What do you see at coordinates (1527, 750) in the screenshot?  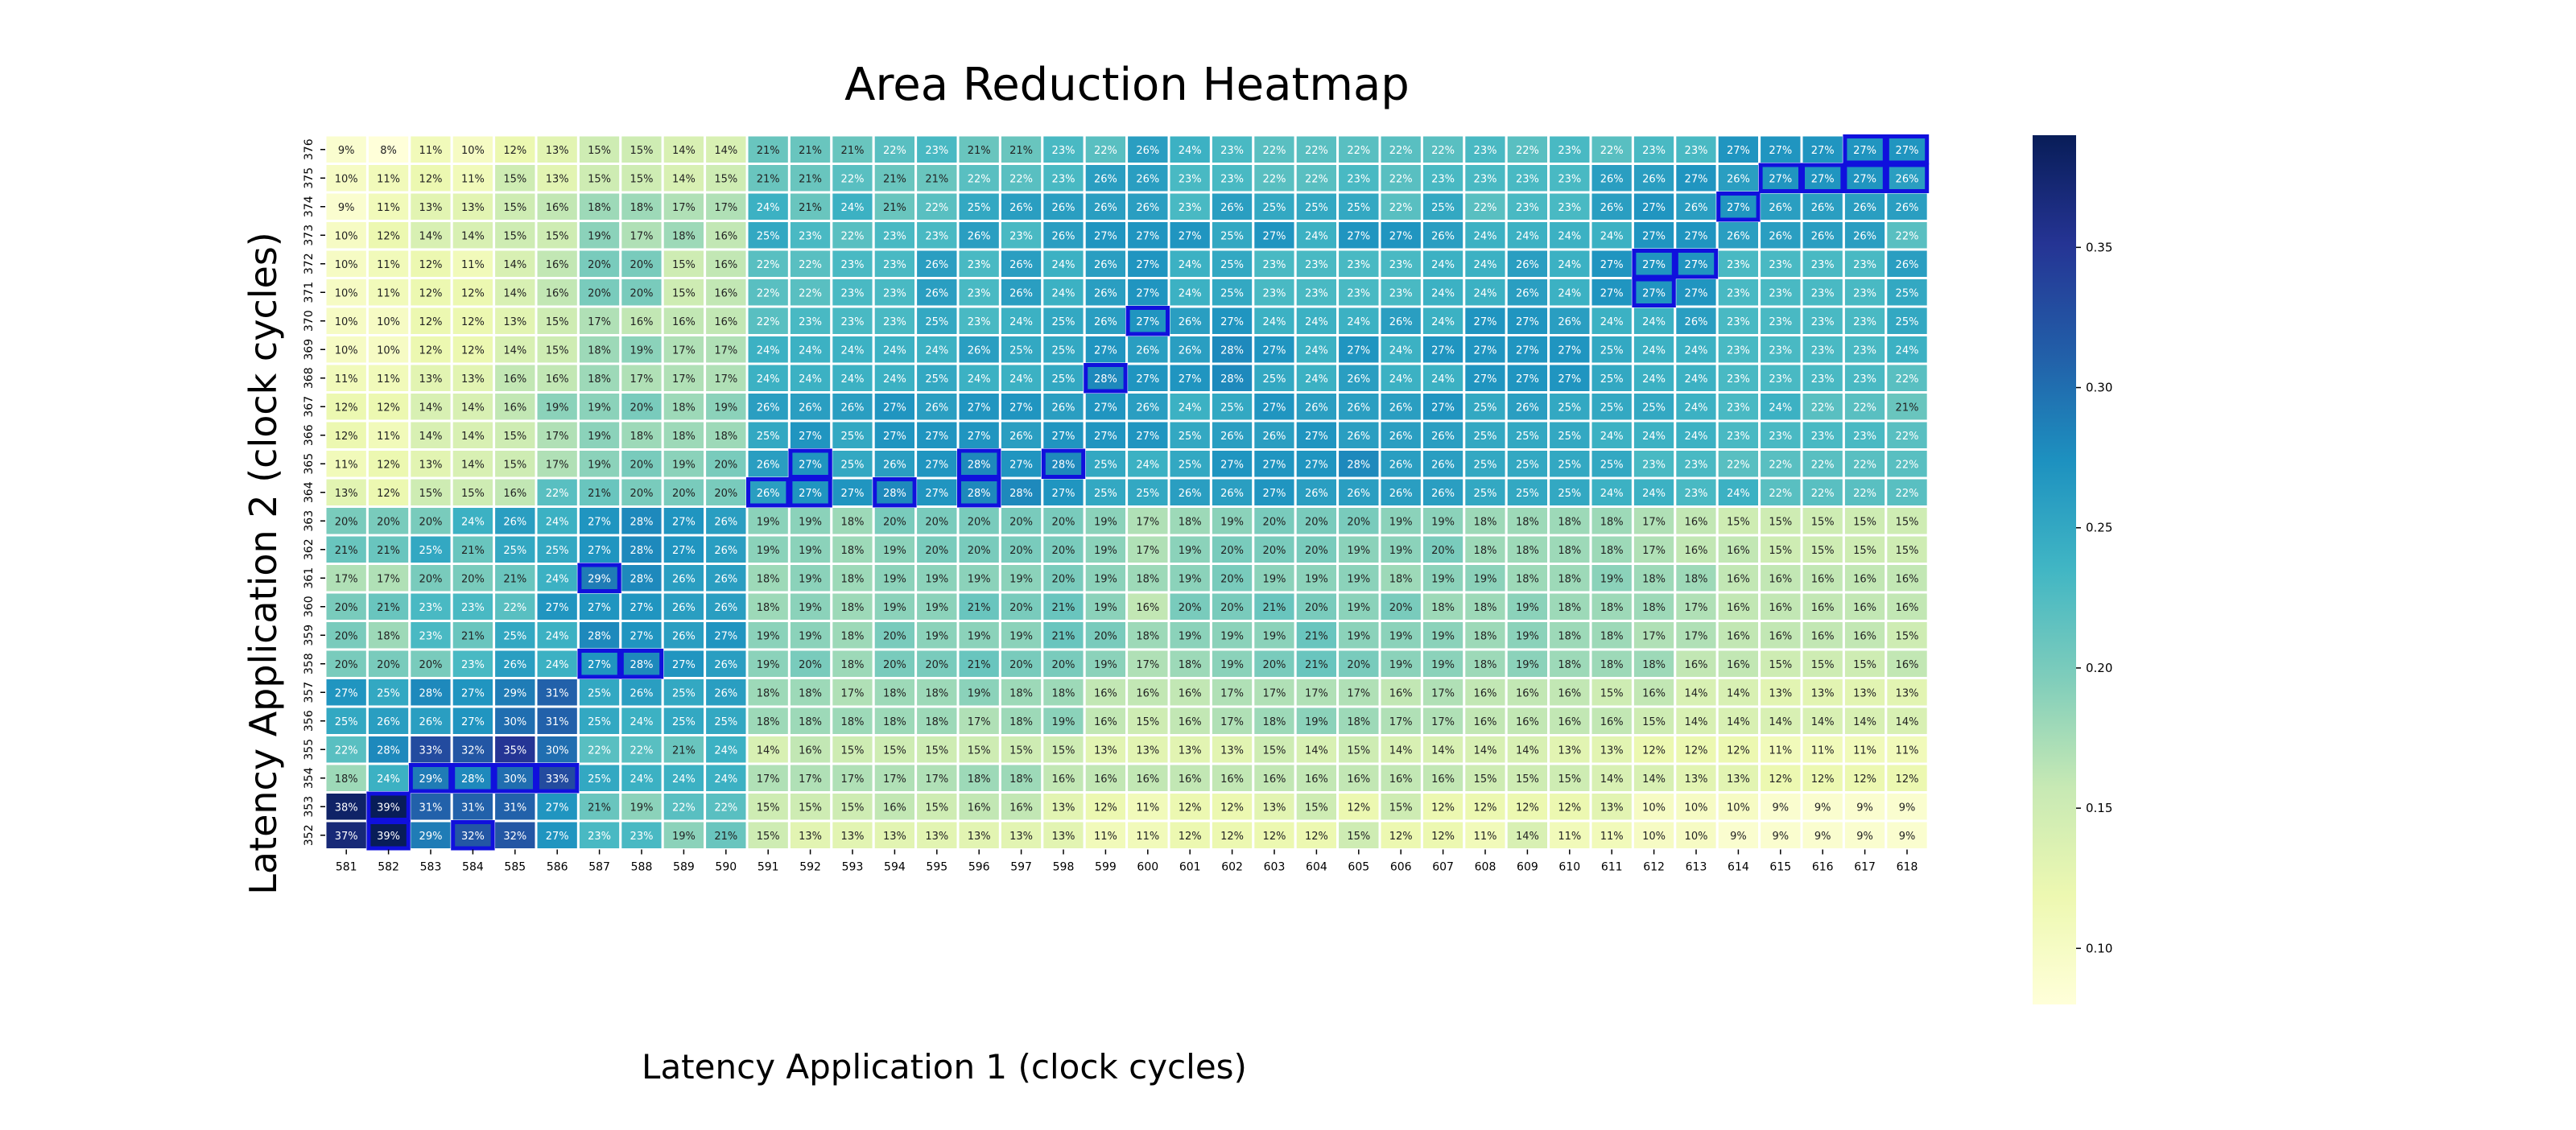 I see `cell-value-label: 14%` at bounding box center [1527, 750].